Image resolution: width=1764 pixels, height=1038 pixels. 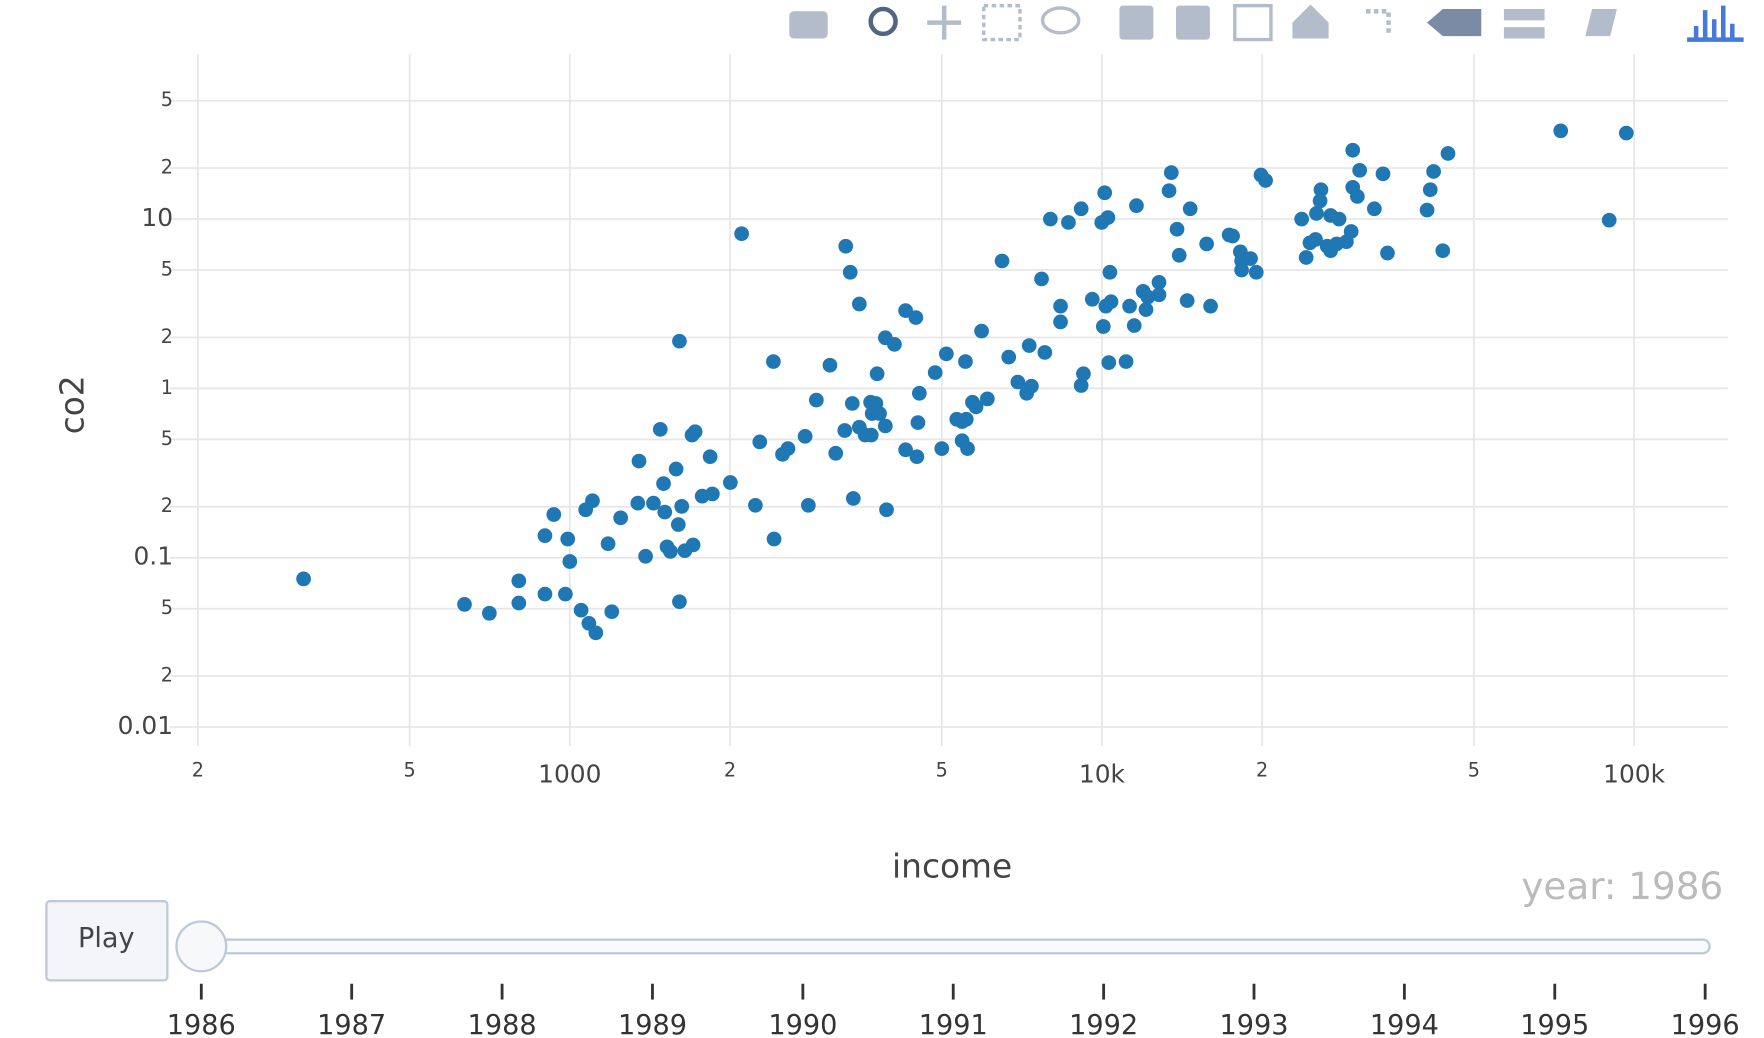 I want to click on y-tick-label: 10, so click(x=157, y=217).